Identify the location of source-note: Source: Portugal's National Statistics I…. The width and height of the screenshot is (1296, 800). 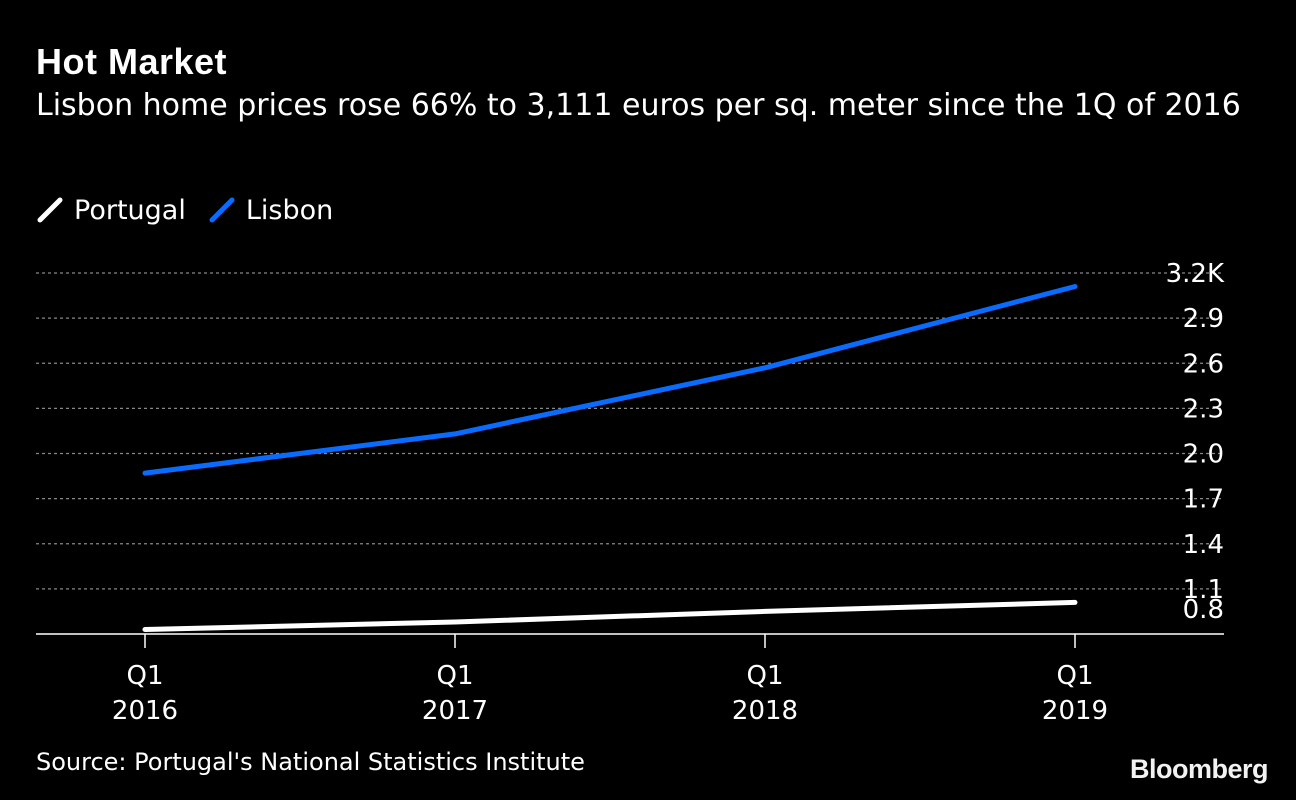
(310, 762).